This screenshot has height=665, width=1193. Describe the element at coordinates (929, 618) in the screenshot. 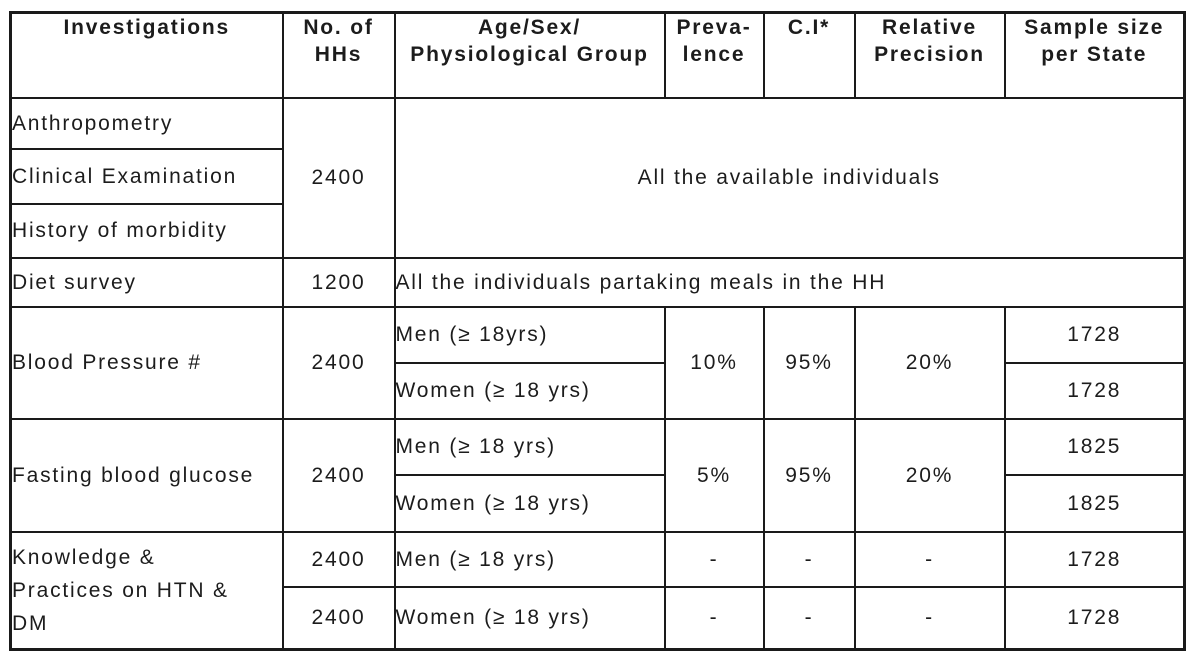

I see `cell-relative-precision-knowledge-women: -` at that location.